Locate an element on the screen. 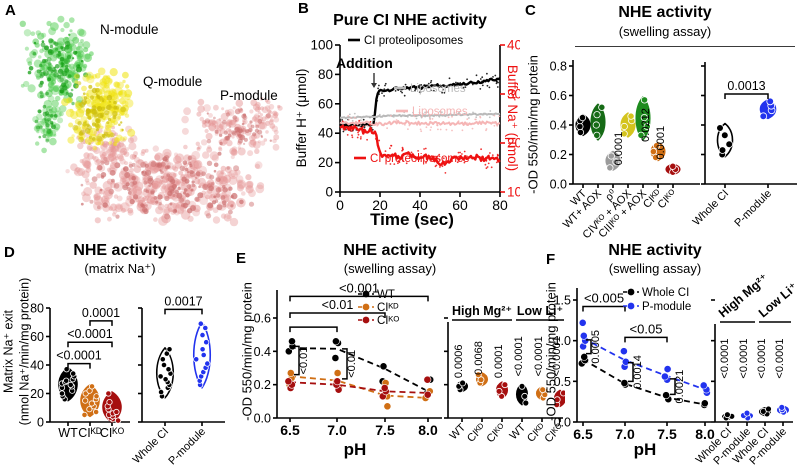 Image resolution: width=800 pixels, height=469 pixels. svg-text: 6.5 is located at coordinates (290, 430).